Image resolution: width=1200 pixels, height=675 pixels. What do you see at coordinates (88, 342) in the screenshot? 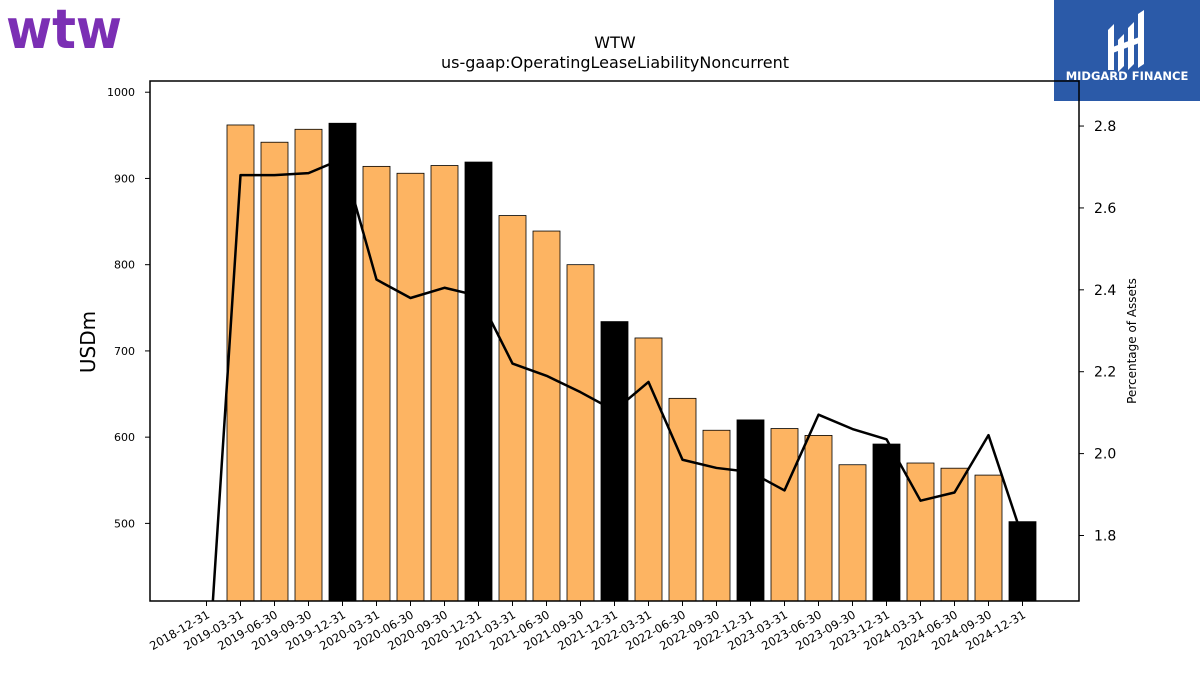
I see `y-axis-label: USDm` at bounding box center [88, 342].